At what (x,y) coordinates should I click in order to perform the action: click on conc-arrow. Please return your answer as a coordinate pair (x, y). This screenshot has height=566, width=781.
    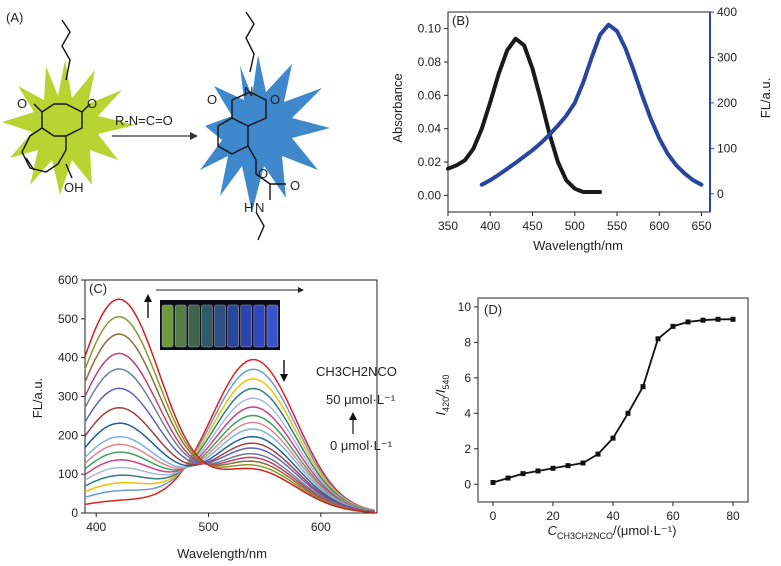
    Looking at the image, I should click on (353, 423).